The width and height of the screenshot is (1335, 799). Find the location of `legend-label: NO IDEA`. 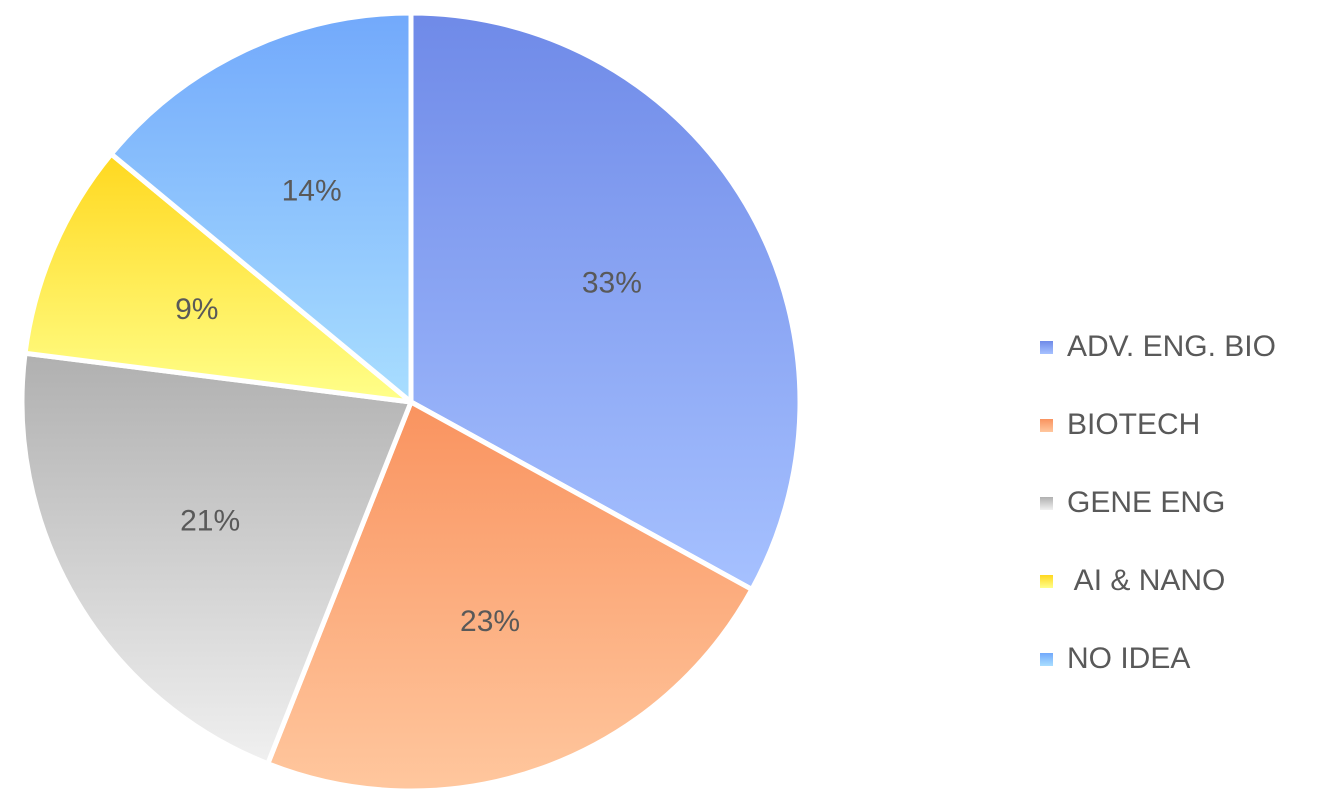

legend-label: NO IDEA is located at coordinates (1129, 658).